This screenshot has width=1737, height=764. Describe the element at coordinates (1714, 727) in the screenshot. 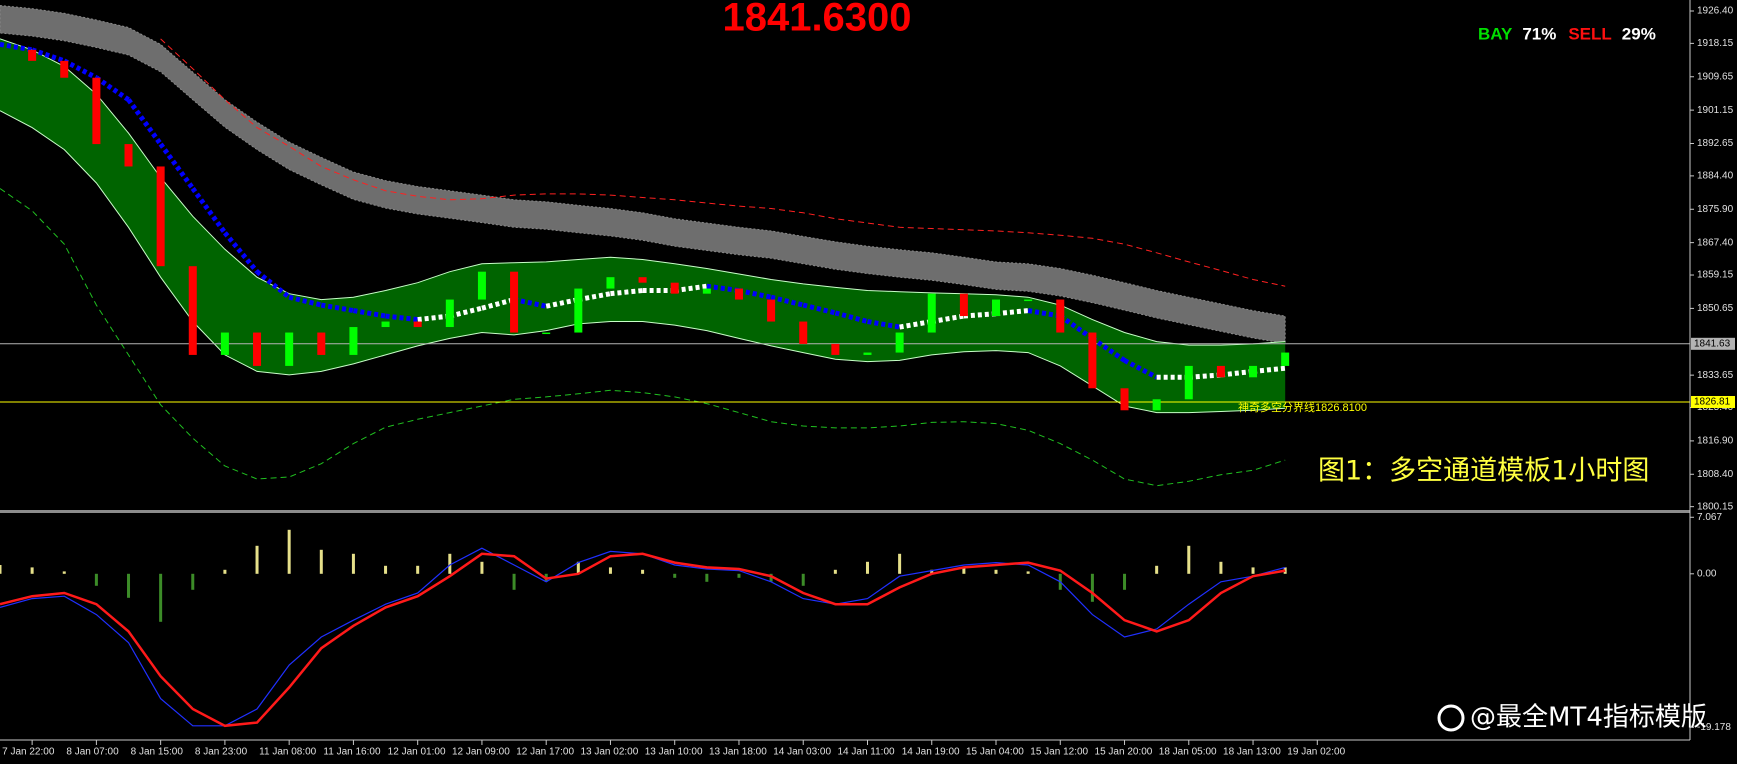

I see `macd-y-tick-label: -19.178` at that location.